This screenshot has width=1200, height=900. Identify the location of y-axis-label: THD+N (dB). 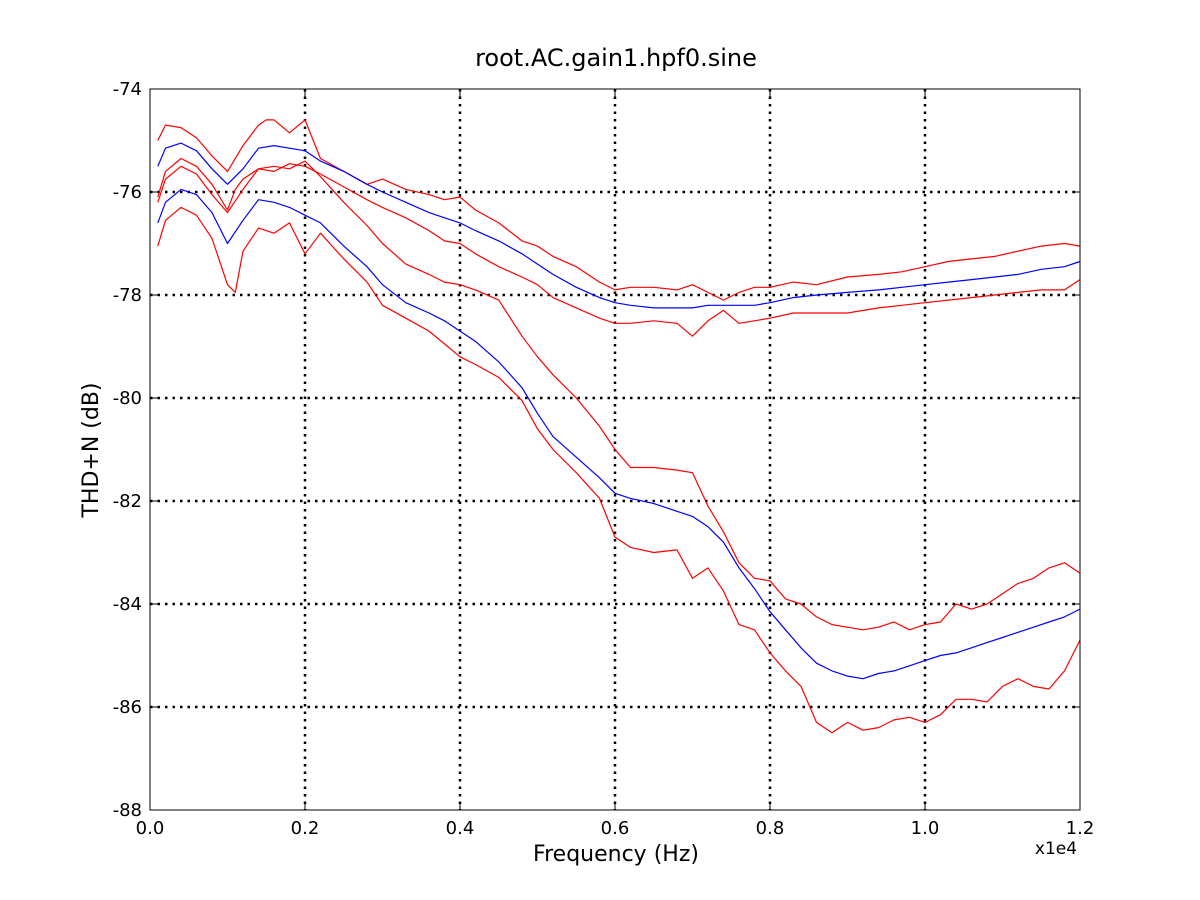
(91, 450).